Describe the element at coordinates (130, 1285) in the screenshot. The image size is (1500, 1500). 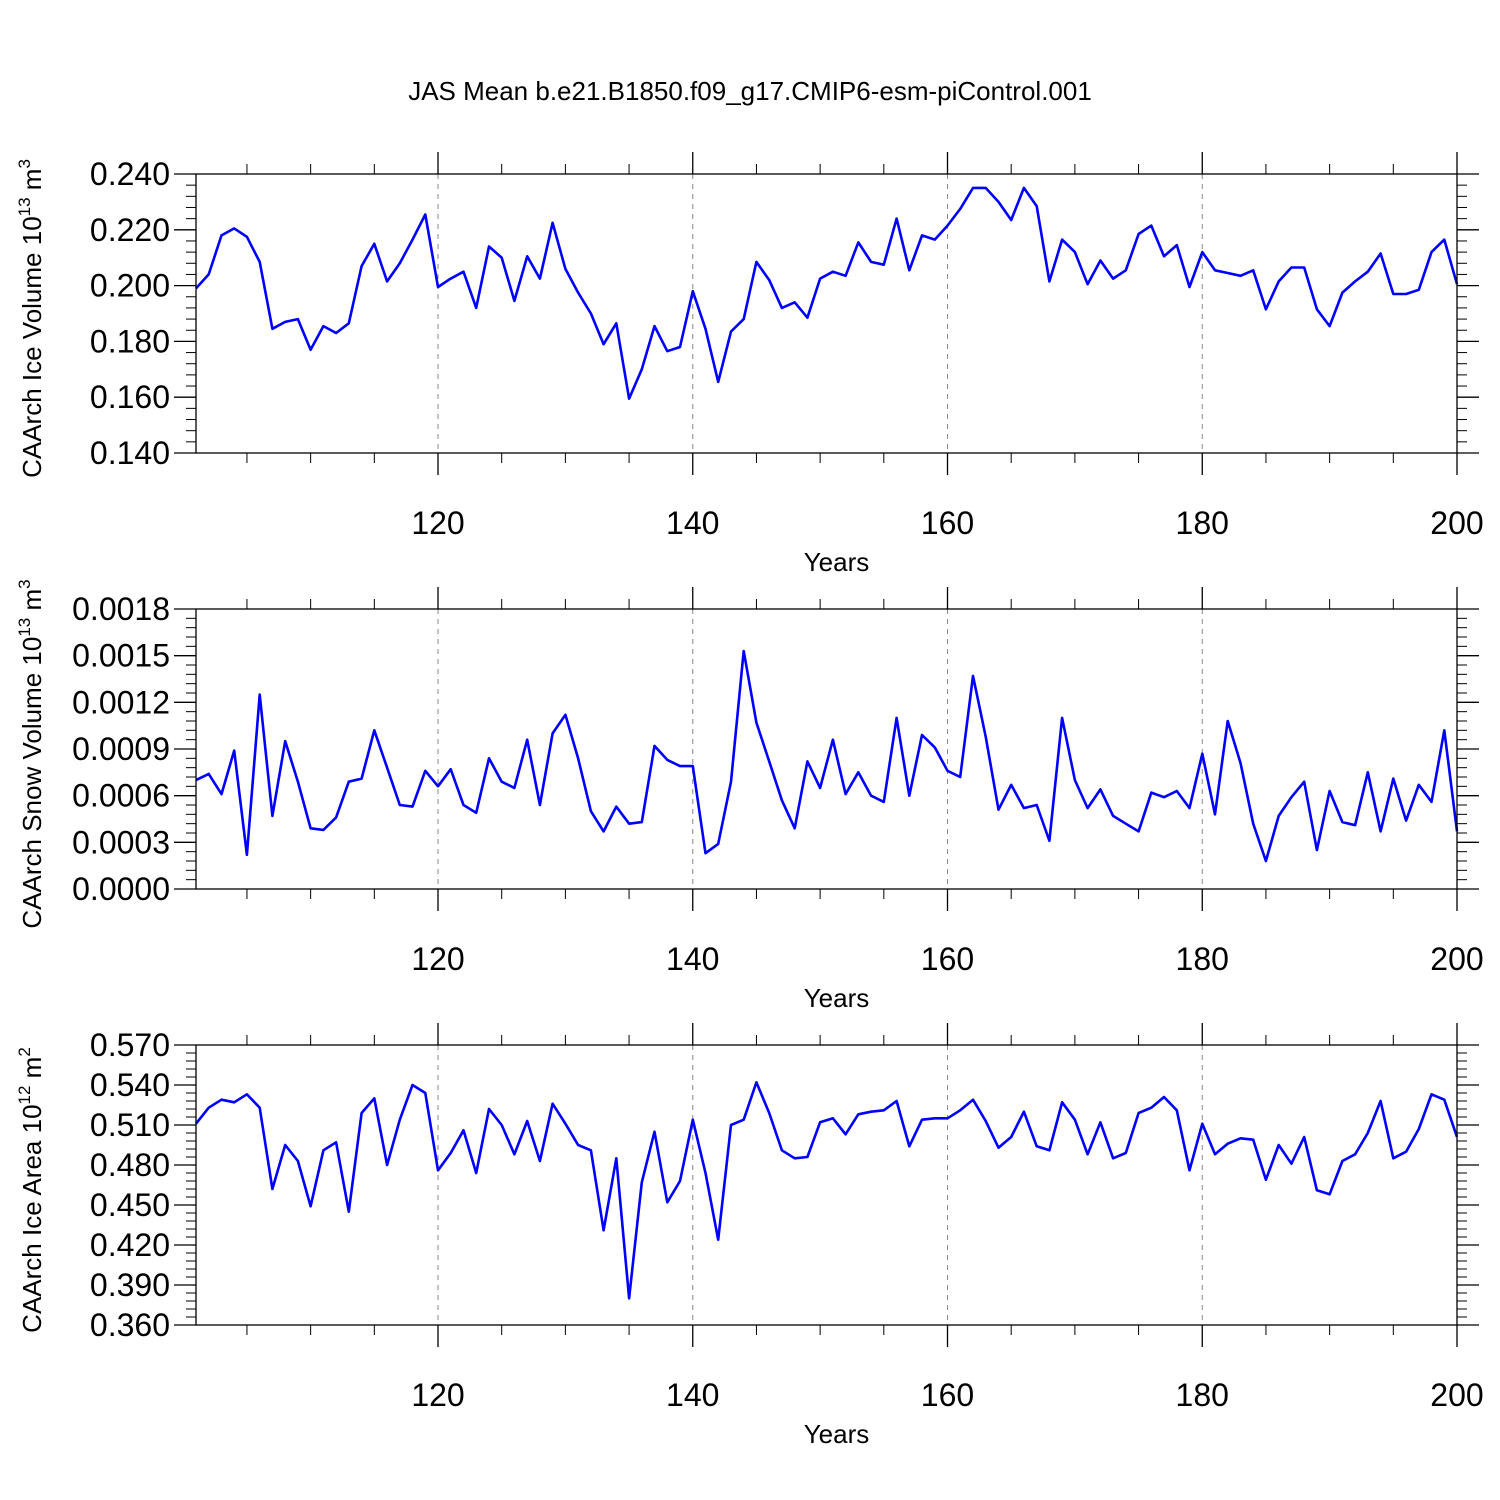
I see `y-tick-label: 0.390` at that location.